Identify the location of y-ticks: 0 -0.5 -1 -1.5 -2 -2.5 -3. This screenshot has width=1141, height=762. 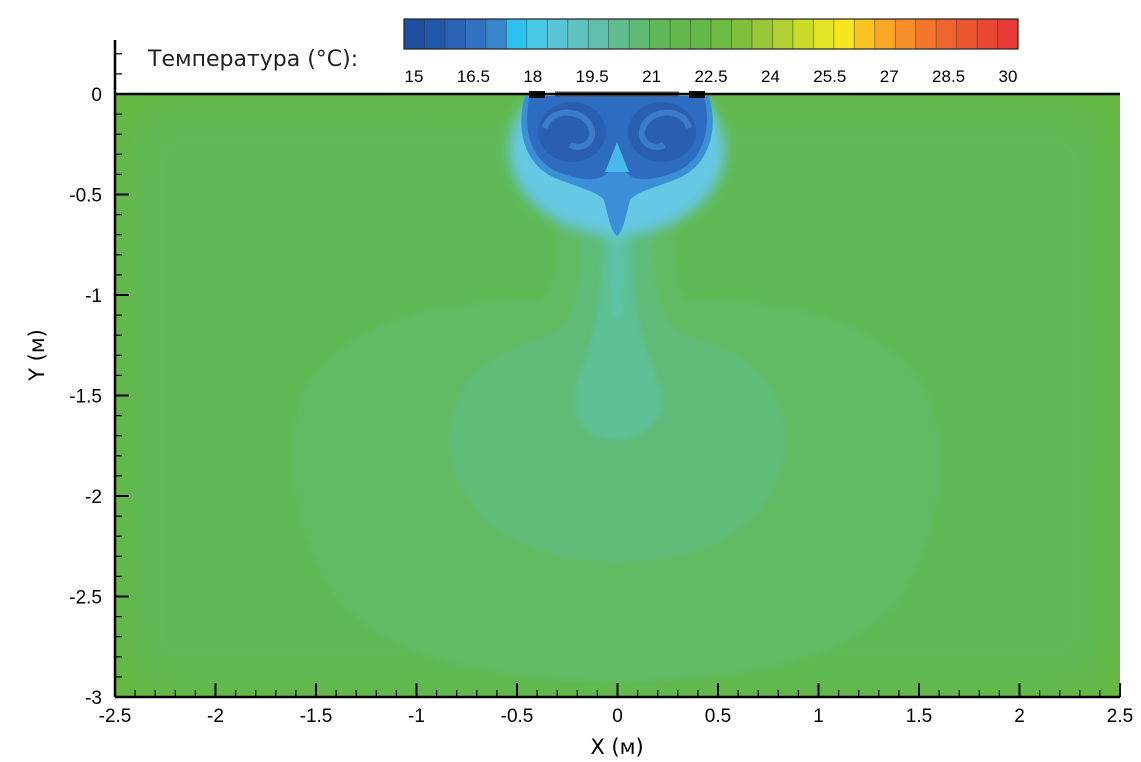
(99, 381).